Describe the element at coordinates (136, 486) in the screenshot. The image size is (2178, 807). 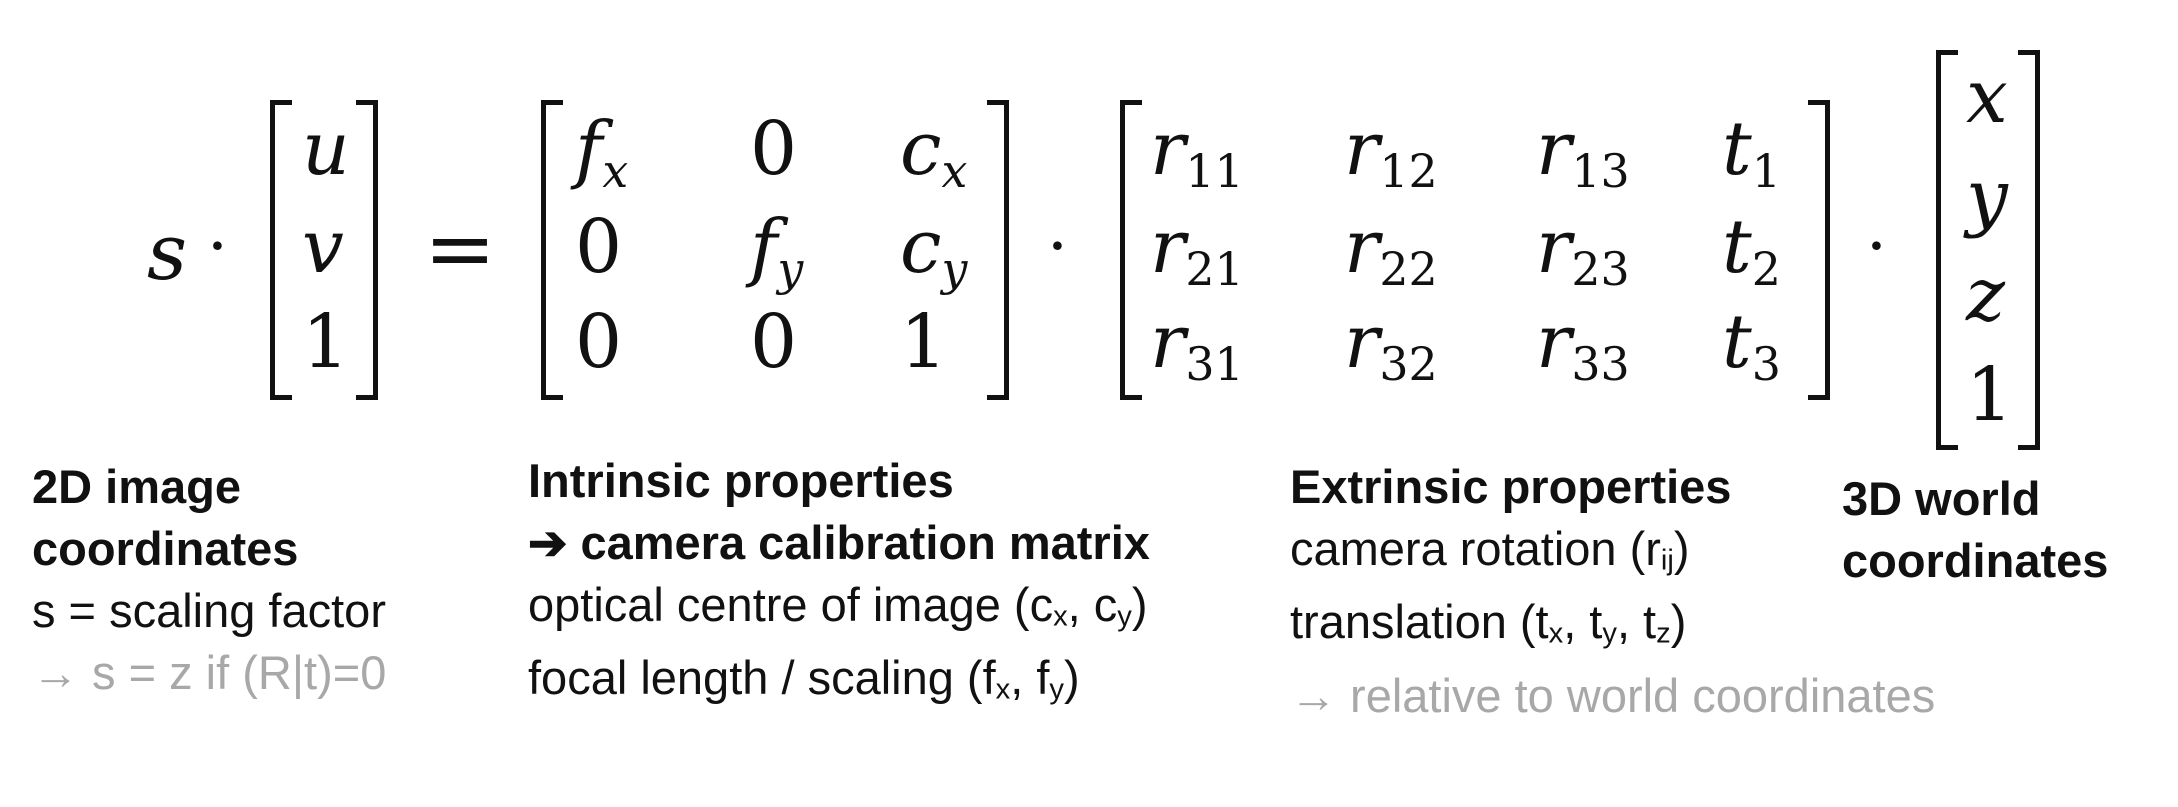
I see `caption-image-title-1: 2D image` at that location.